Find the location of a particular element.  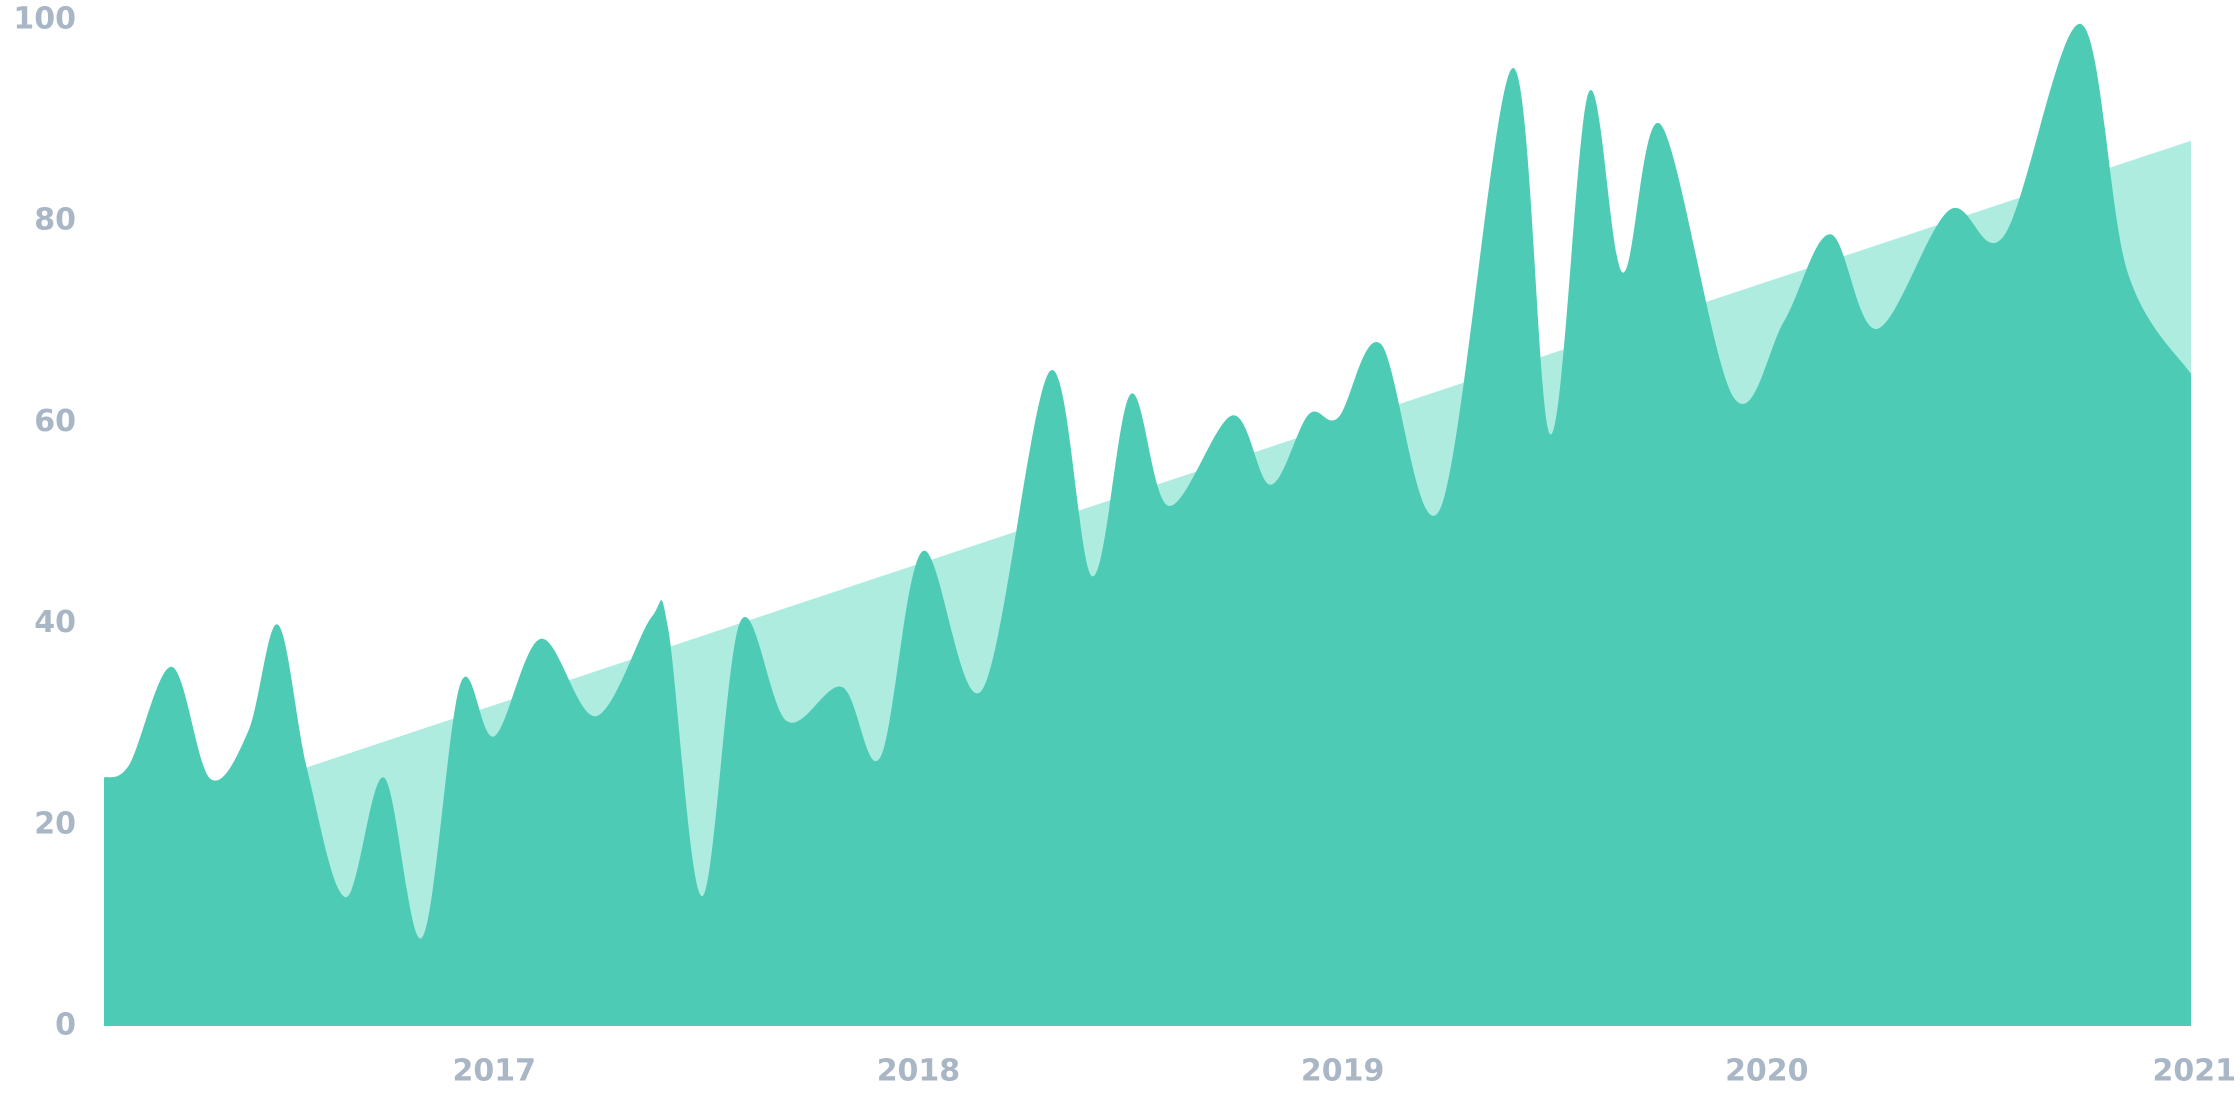

y-tick-label: 60 is located at coordinates (55, 421).